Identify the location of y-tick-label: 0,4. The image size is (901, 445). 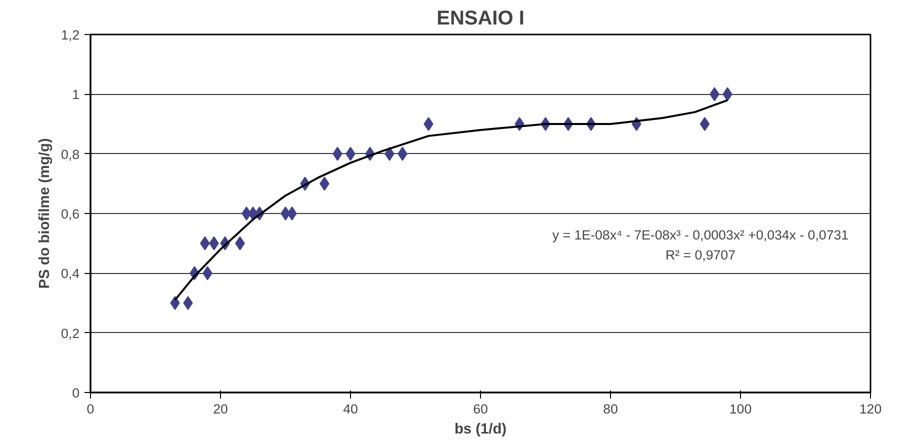
(70, 274).